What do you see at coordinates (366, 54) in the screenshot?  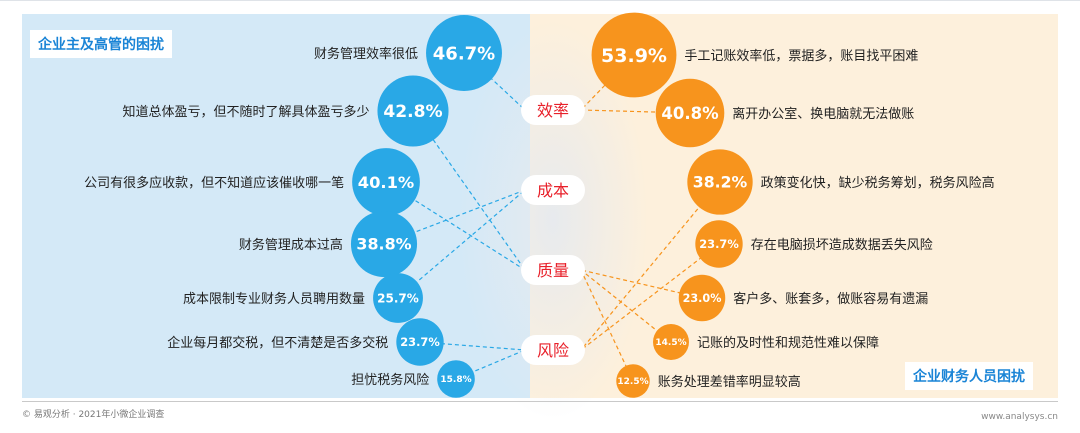 I see `left-label-0: 财务管理效率很低` at bounding box center [366, 54].